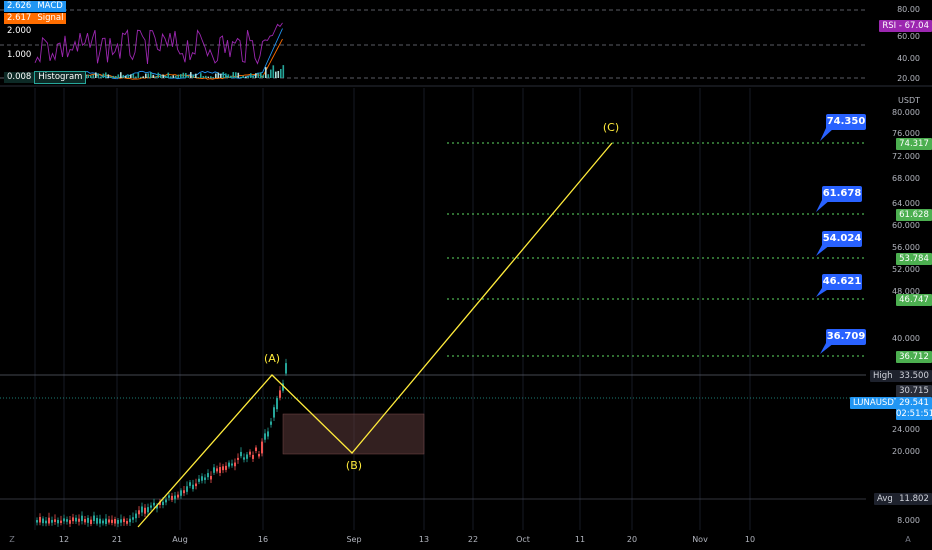 The image size is (932, 550). What do you see at coordinates (424, 539) in the screenshot?
I see `time-label: 13` at bounding box center [424, 539].